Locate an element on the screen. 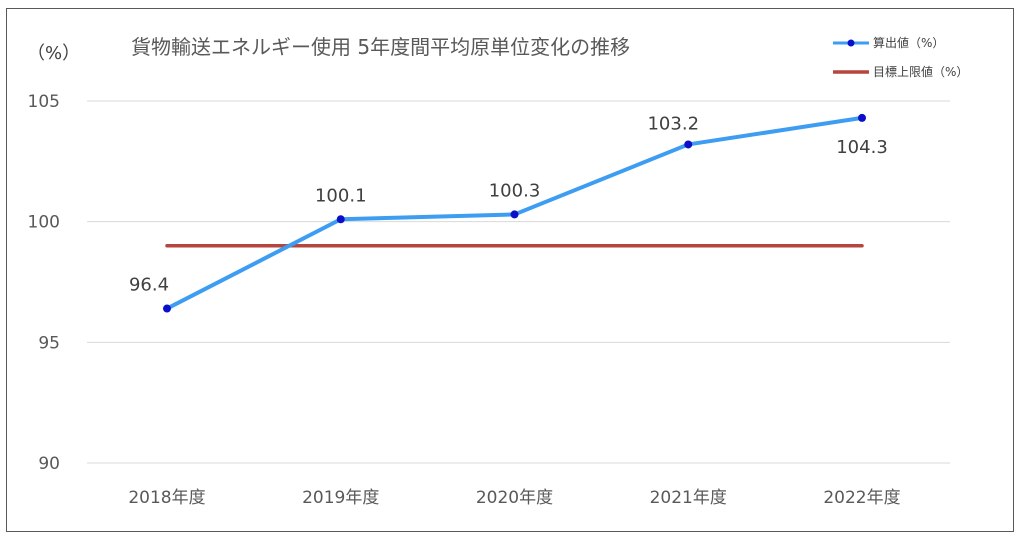 The image size is (1024, 538). x-tick-label: 2018年度 is located at coordinates (166, 498).